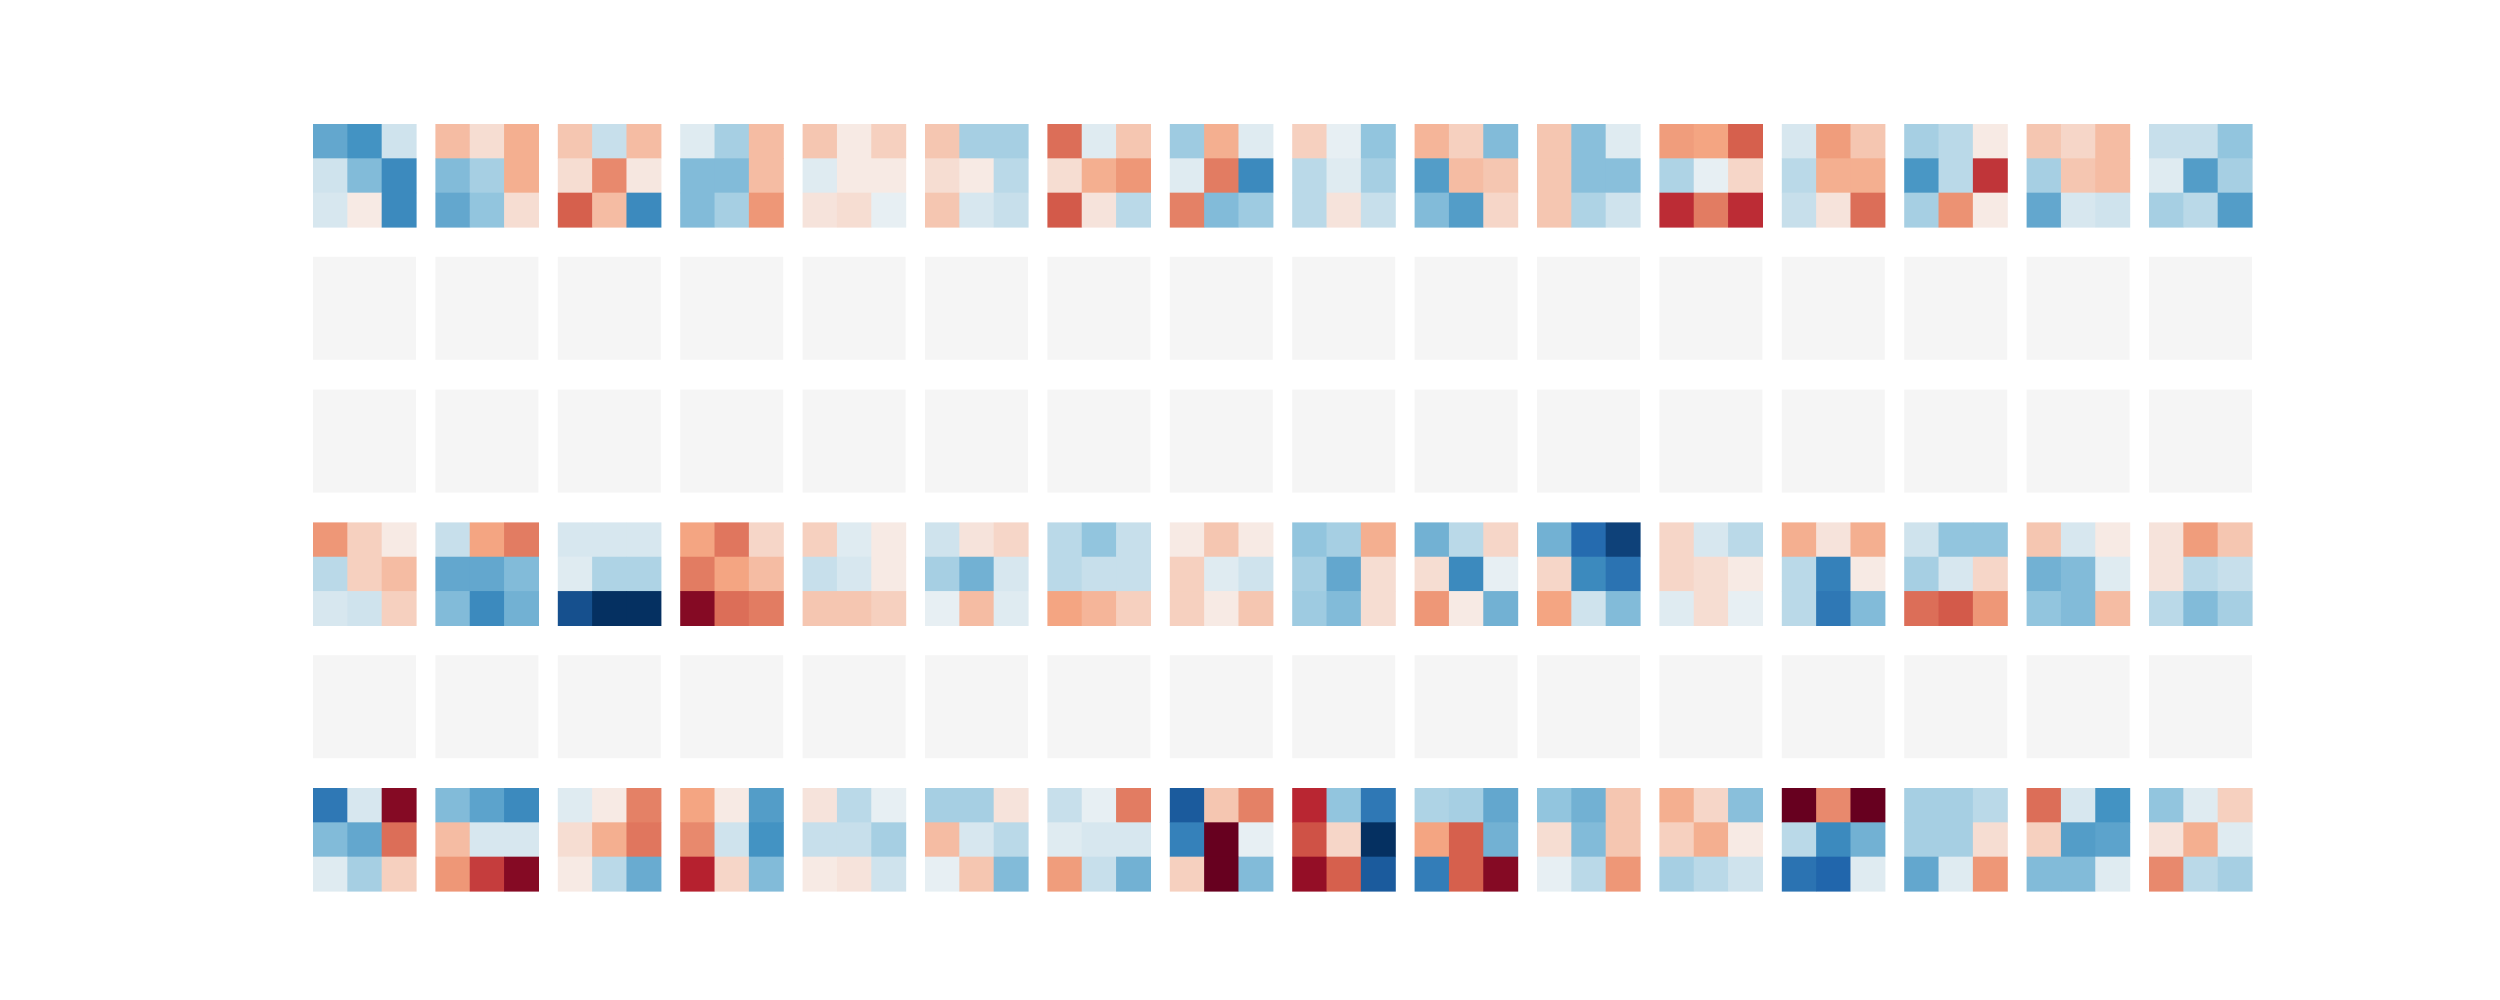 Image resolution: width=2500 pixels, height=1000 pixels. Describe the element at coordinates (1589, 840) in the screenshot. I see `kernel-panel-r5-c10` at that location.